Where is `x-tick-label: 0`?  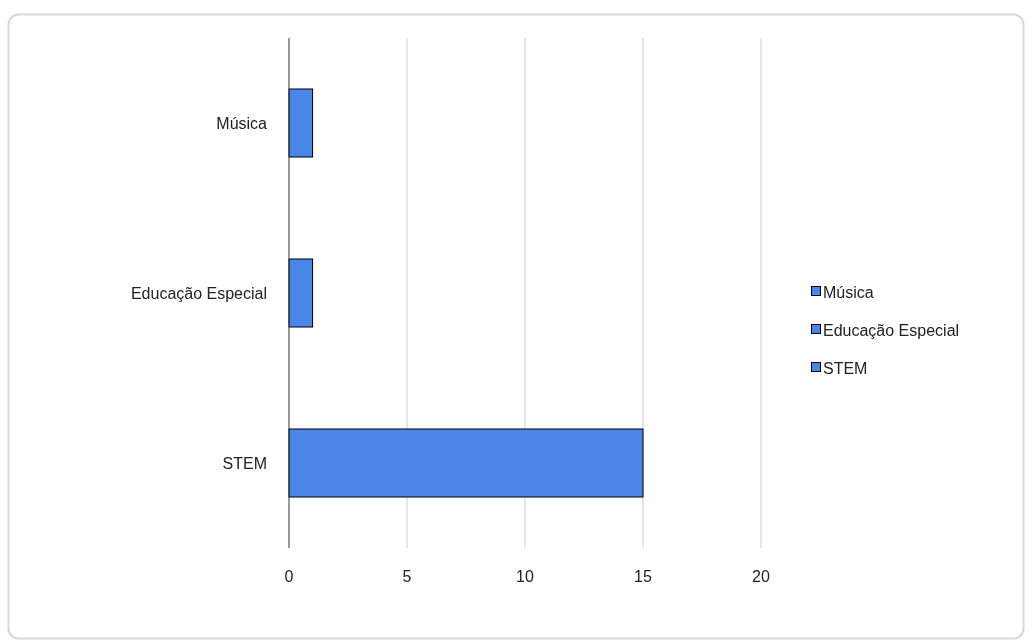
x-tick-label: 0 is located at coordinates (289, 576).